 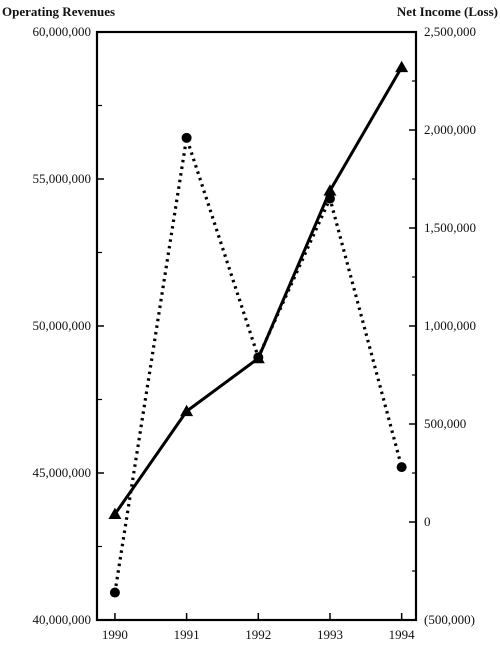 What do you see at coordinates (62, 472) in the screenshot?
I see `left-axis-tick-label: 45,000,000` at bounding box center [62, 472].